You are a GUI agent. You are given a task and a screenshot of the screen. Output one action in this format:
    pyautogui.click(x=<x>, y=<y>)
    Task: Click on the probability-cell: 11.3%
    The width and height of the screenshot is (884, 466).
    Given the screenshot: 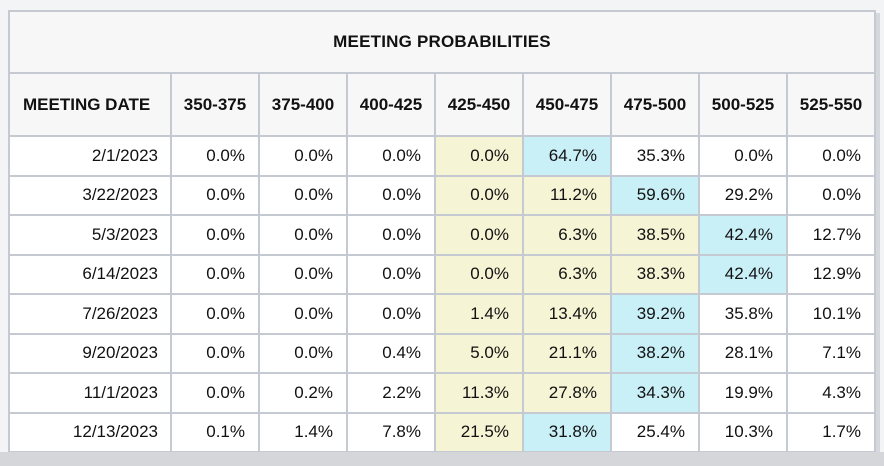 What is the action you would take?
    pyautogui.click(x=479, y=393)
    